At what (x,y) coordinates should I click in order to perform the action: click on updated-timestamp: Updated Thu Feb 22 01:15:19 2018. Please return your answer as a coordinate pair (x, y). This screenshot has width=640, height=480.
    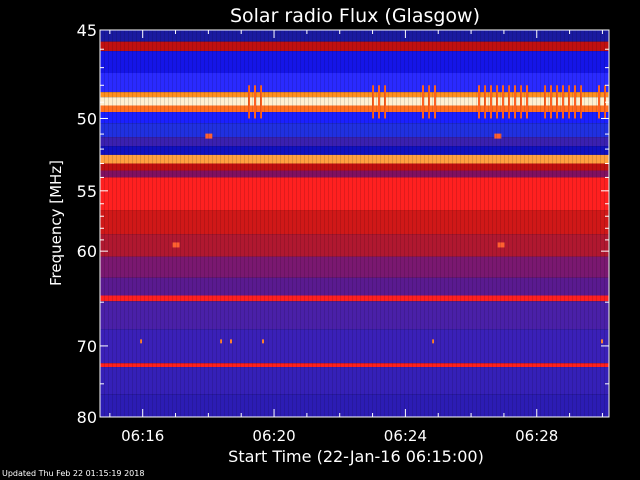
    Looking at the image, I should click on (73, 473).